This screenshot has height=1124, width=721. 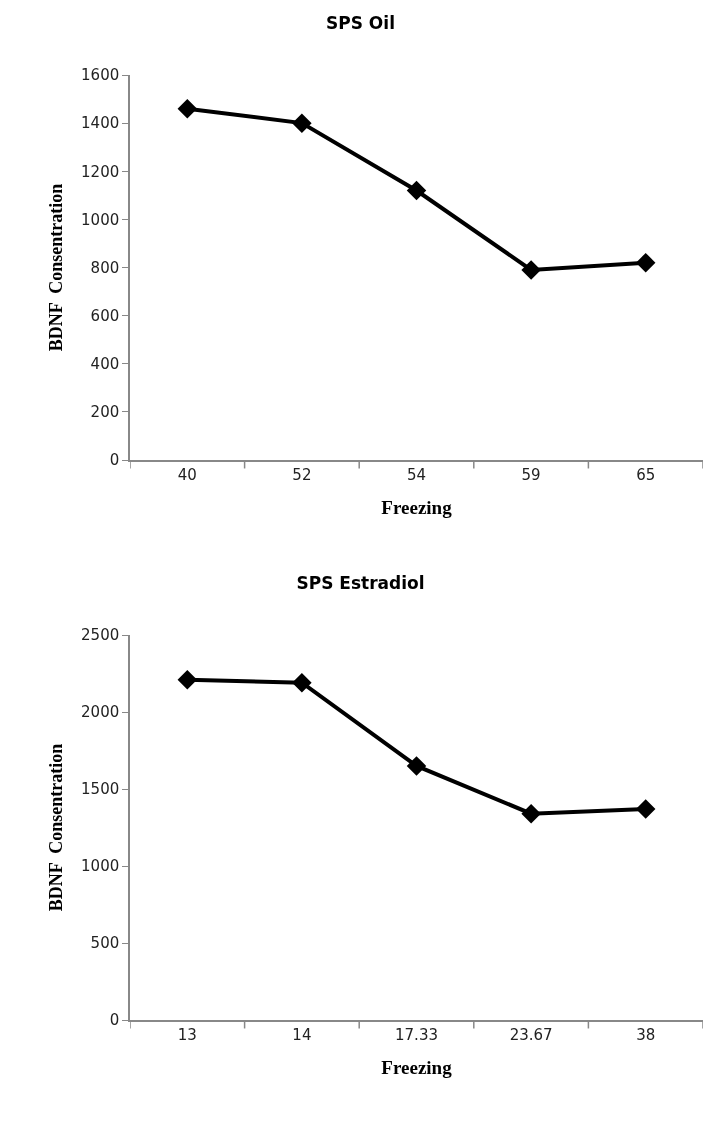 What do you see at coordinates (360, 22) in the screenshot?
I see `chart-title: SPS Oil` at bounding box center [360, 22].